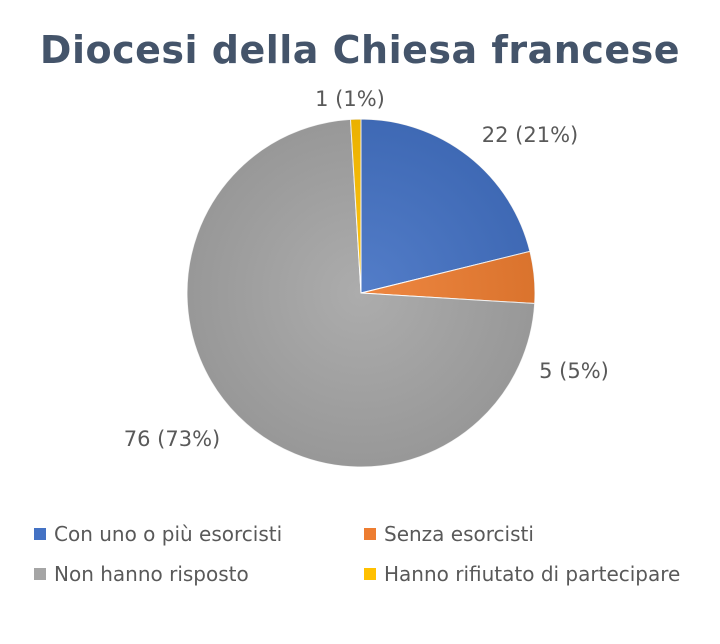 Image resolution: width=720 pixels, height=644 pixels. What do you see at coordinates (574, 371) in the screenshot?
I see `data-label: 5 (5%)` at bounding box center [574, 371].